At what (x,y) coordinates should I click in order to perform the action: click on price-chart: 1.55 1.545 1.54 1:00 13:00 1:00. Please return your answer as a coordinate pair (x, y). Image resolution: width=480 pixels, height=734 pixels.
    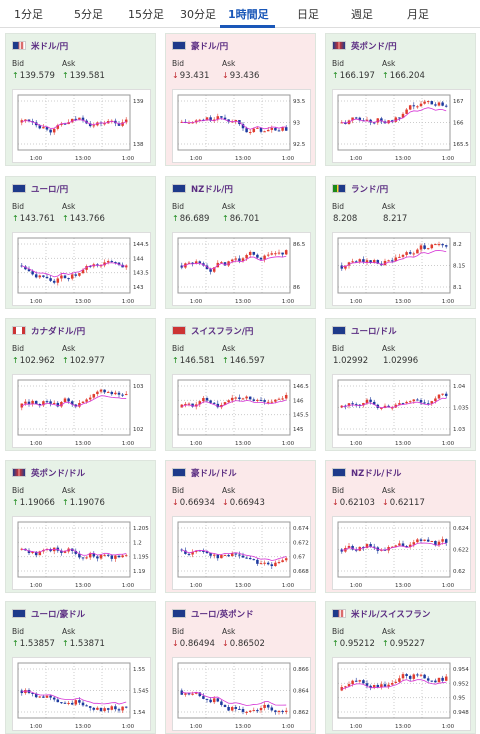
    Looking at the image, I should click on (81, 694).